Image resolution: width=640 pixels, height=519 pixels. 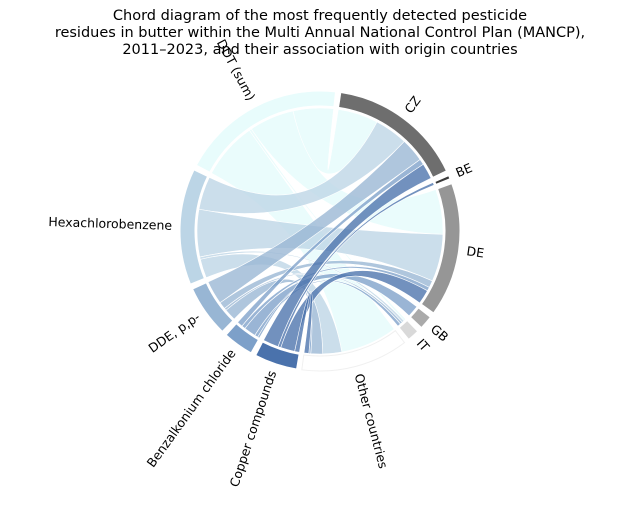 I want to click on group-label-other-countries: Other countries, so click(x=371, y=421).